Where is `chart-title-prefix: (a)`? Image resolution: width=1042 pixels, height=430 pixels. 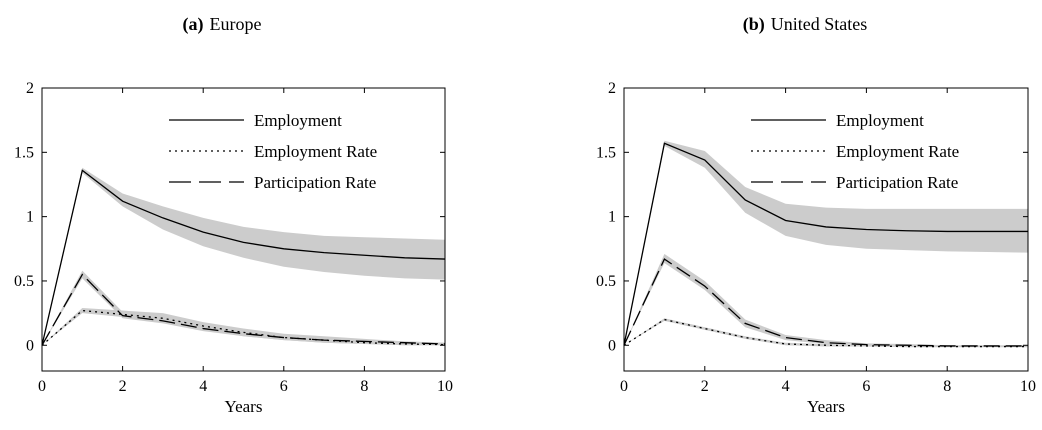 chart-title-prefix: (a) is located at coordinates (193, 24).